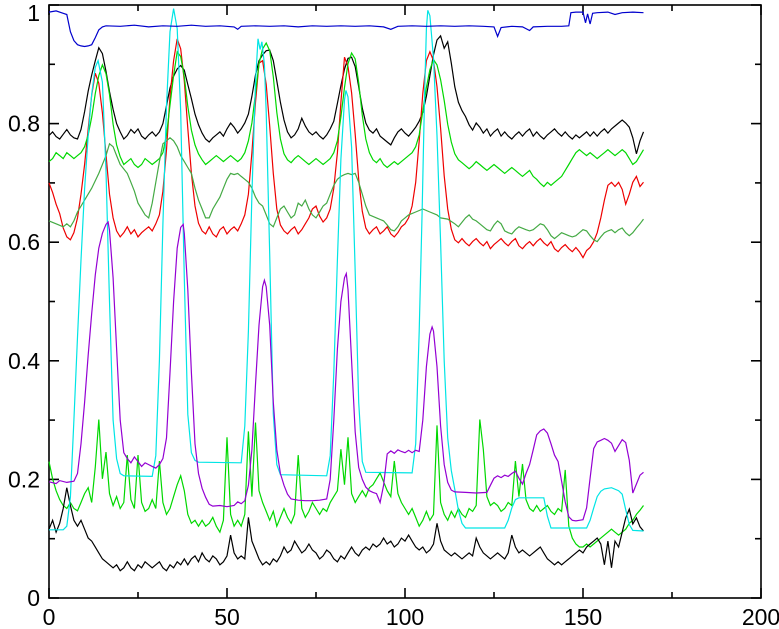  Describe the element at coordinates (33, 598) in the screenshot. I see `y-tick-label: 0` at that location.